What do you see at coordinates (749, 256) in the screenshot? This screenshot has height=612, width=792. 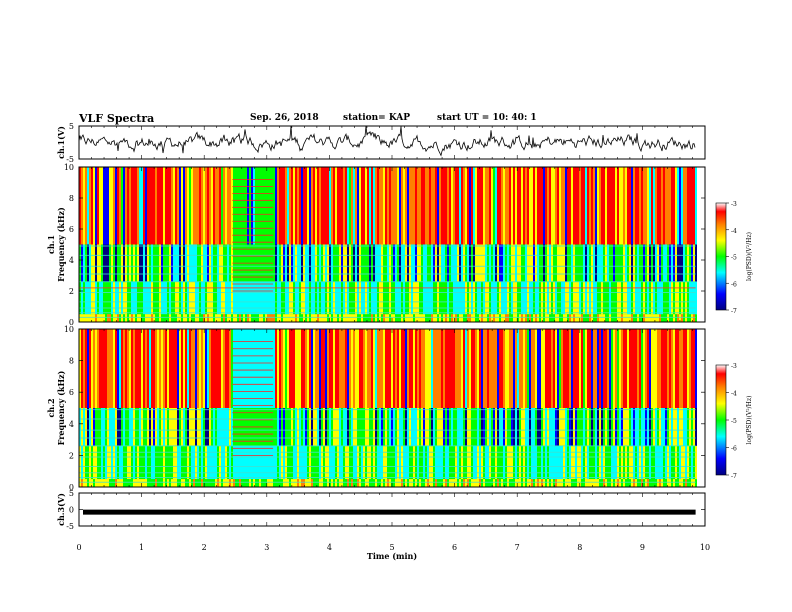 I see `colorbar-label: log(PSD)(V²/Hz)` at bounding box center [749, 256].